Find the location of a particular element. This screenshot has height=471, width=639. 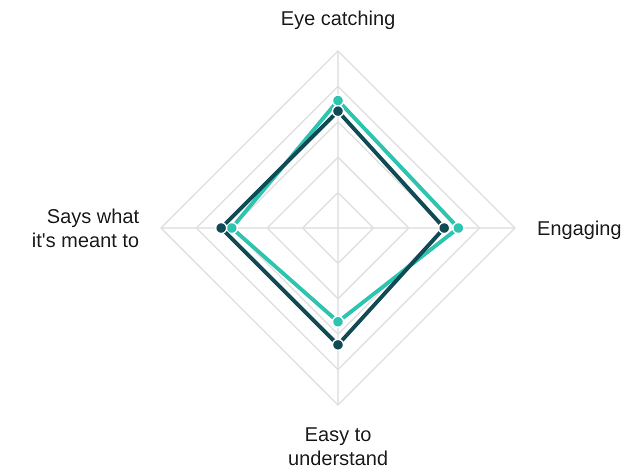

spoke-label: Says what it's meant to is located at coordinates (86, 229).